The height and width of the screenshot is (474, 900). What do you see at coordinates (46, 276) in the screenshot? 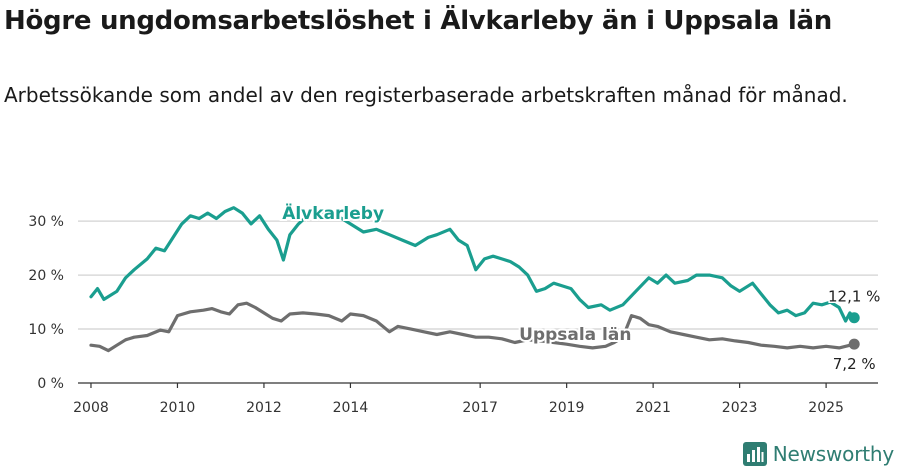
I see `y-tick-label: 20 %` at bounding box center [46, 276].